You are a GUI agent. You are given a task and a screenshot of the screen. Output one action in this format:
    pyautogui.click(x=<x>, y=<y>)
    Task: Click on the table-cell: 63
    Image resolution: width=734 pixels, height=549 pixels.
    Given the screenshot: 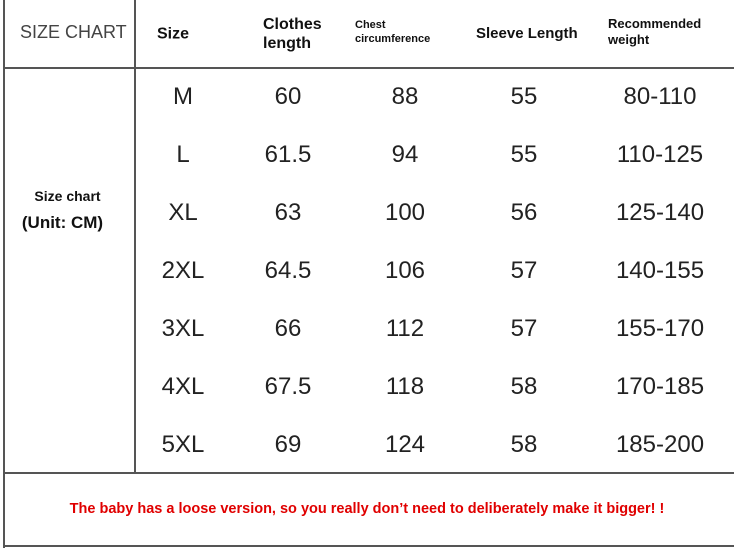 What is the action you would take?
    pyautogui.click(x=288, y=212)
    